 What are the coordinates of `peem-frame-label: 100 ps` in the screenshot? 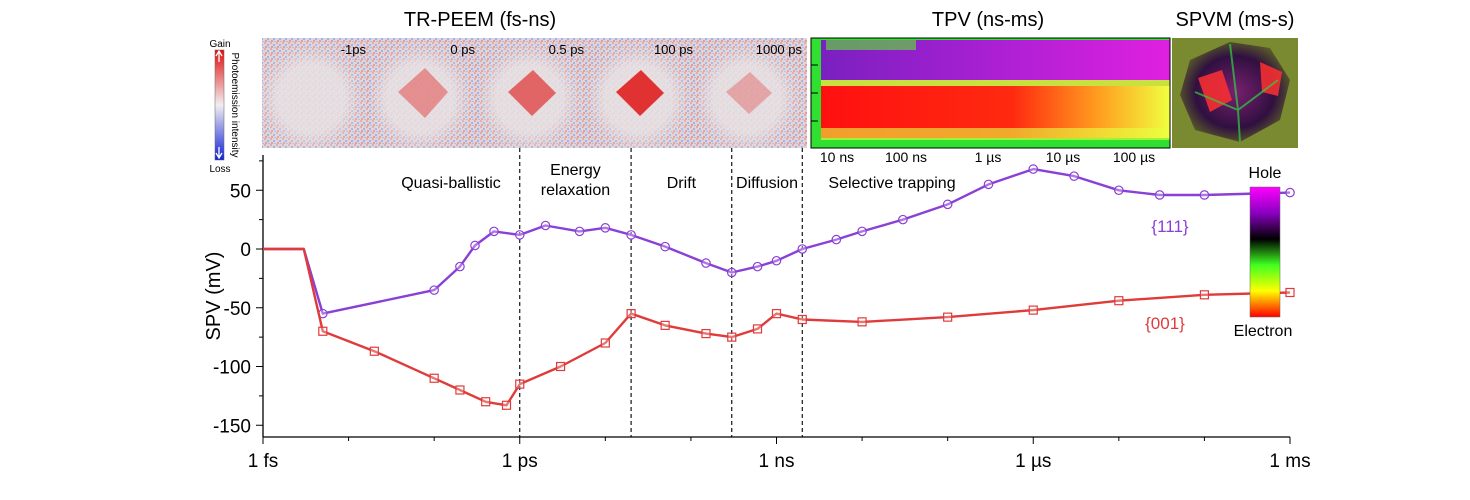 It's located at (674, 49).